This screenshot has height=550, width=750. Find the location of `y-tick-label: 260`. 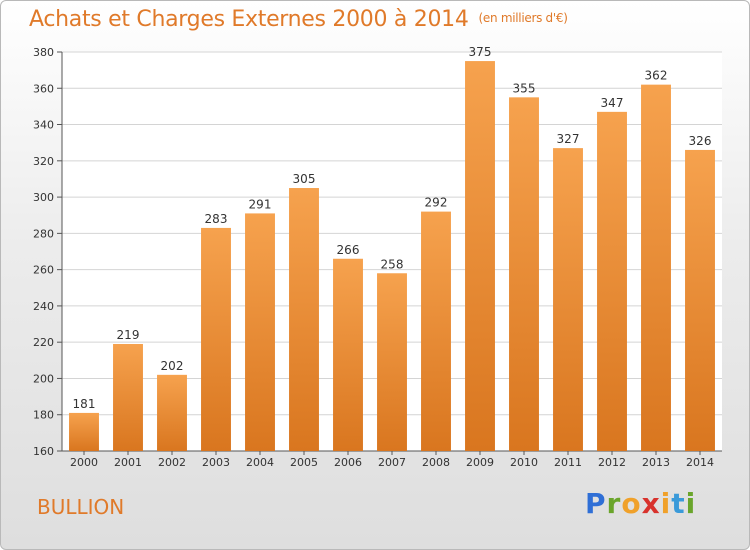

y-tick-label: 260 is located at coordinates (43, 270).